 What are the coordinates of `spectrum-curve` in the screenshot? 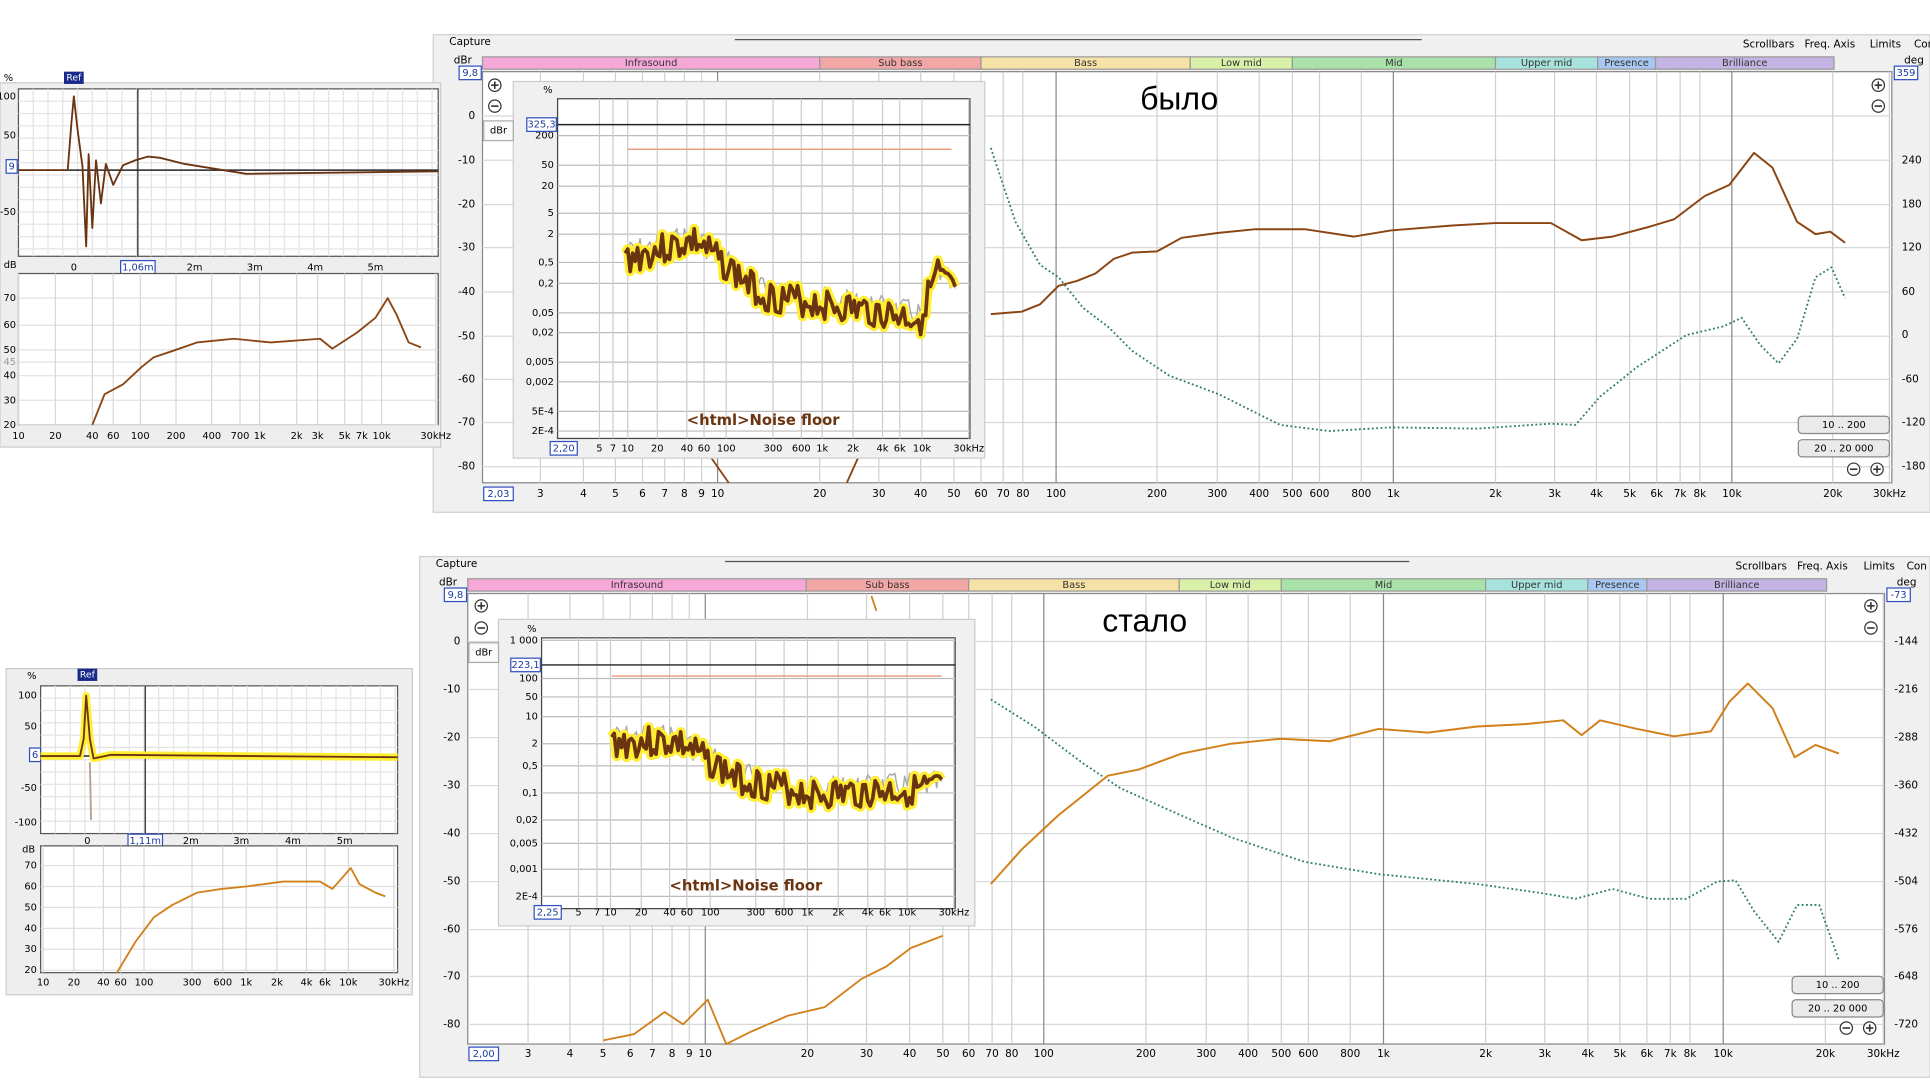 It's located at (256, 361).